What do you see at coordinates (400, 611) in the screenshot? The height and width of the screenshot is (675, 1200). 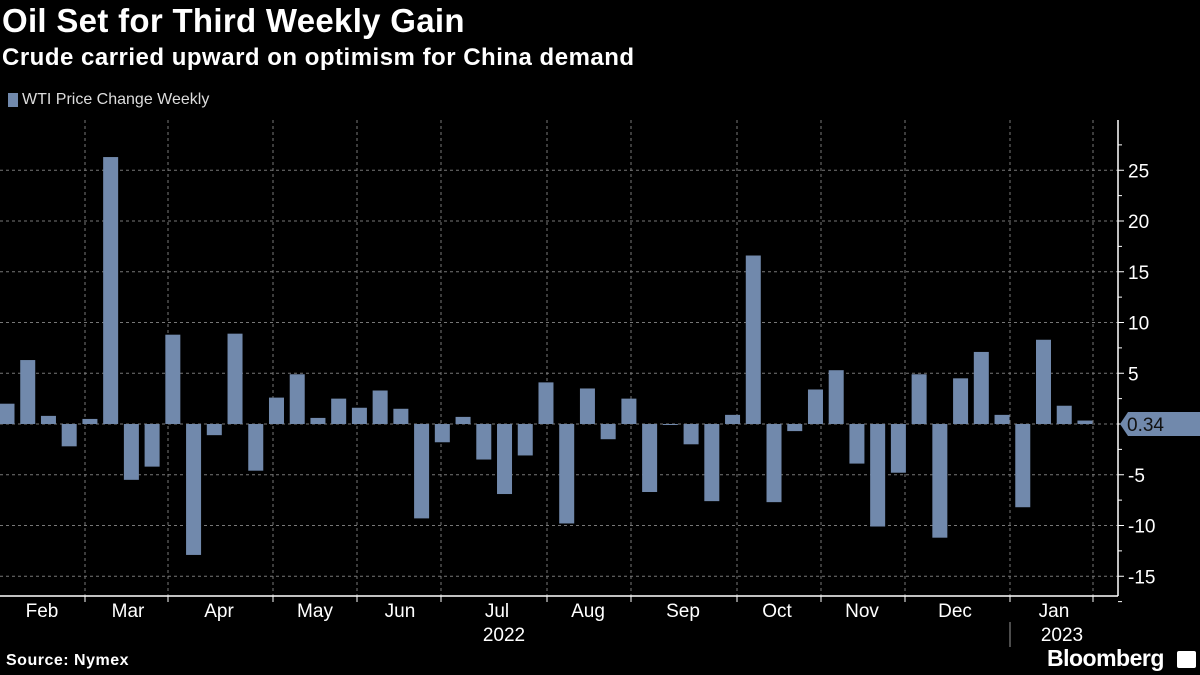 I see `x-month-label: Jun` at bounding box center [400, 611].